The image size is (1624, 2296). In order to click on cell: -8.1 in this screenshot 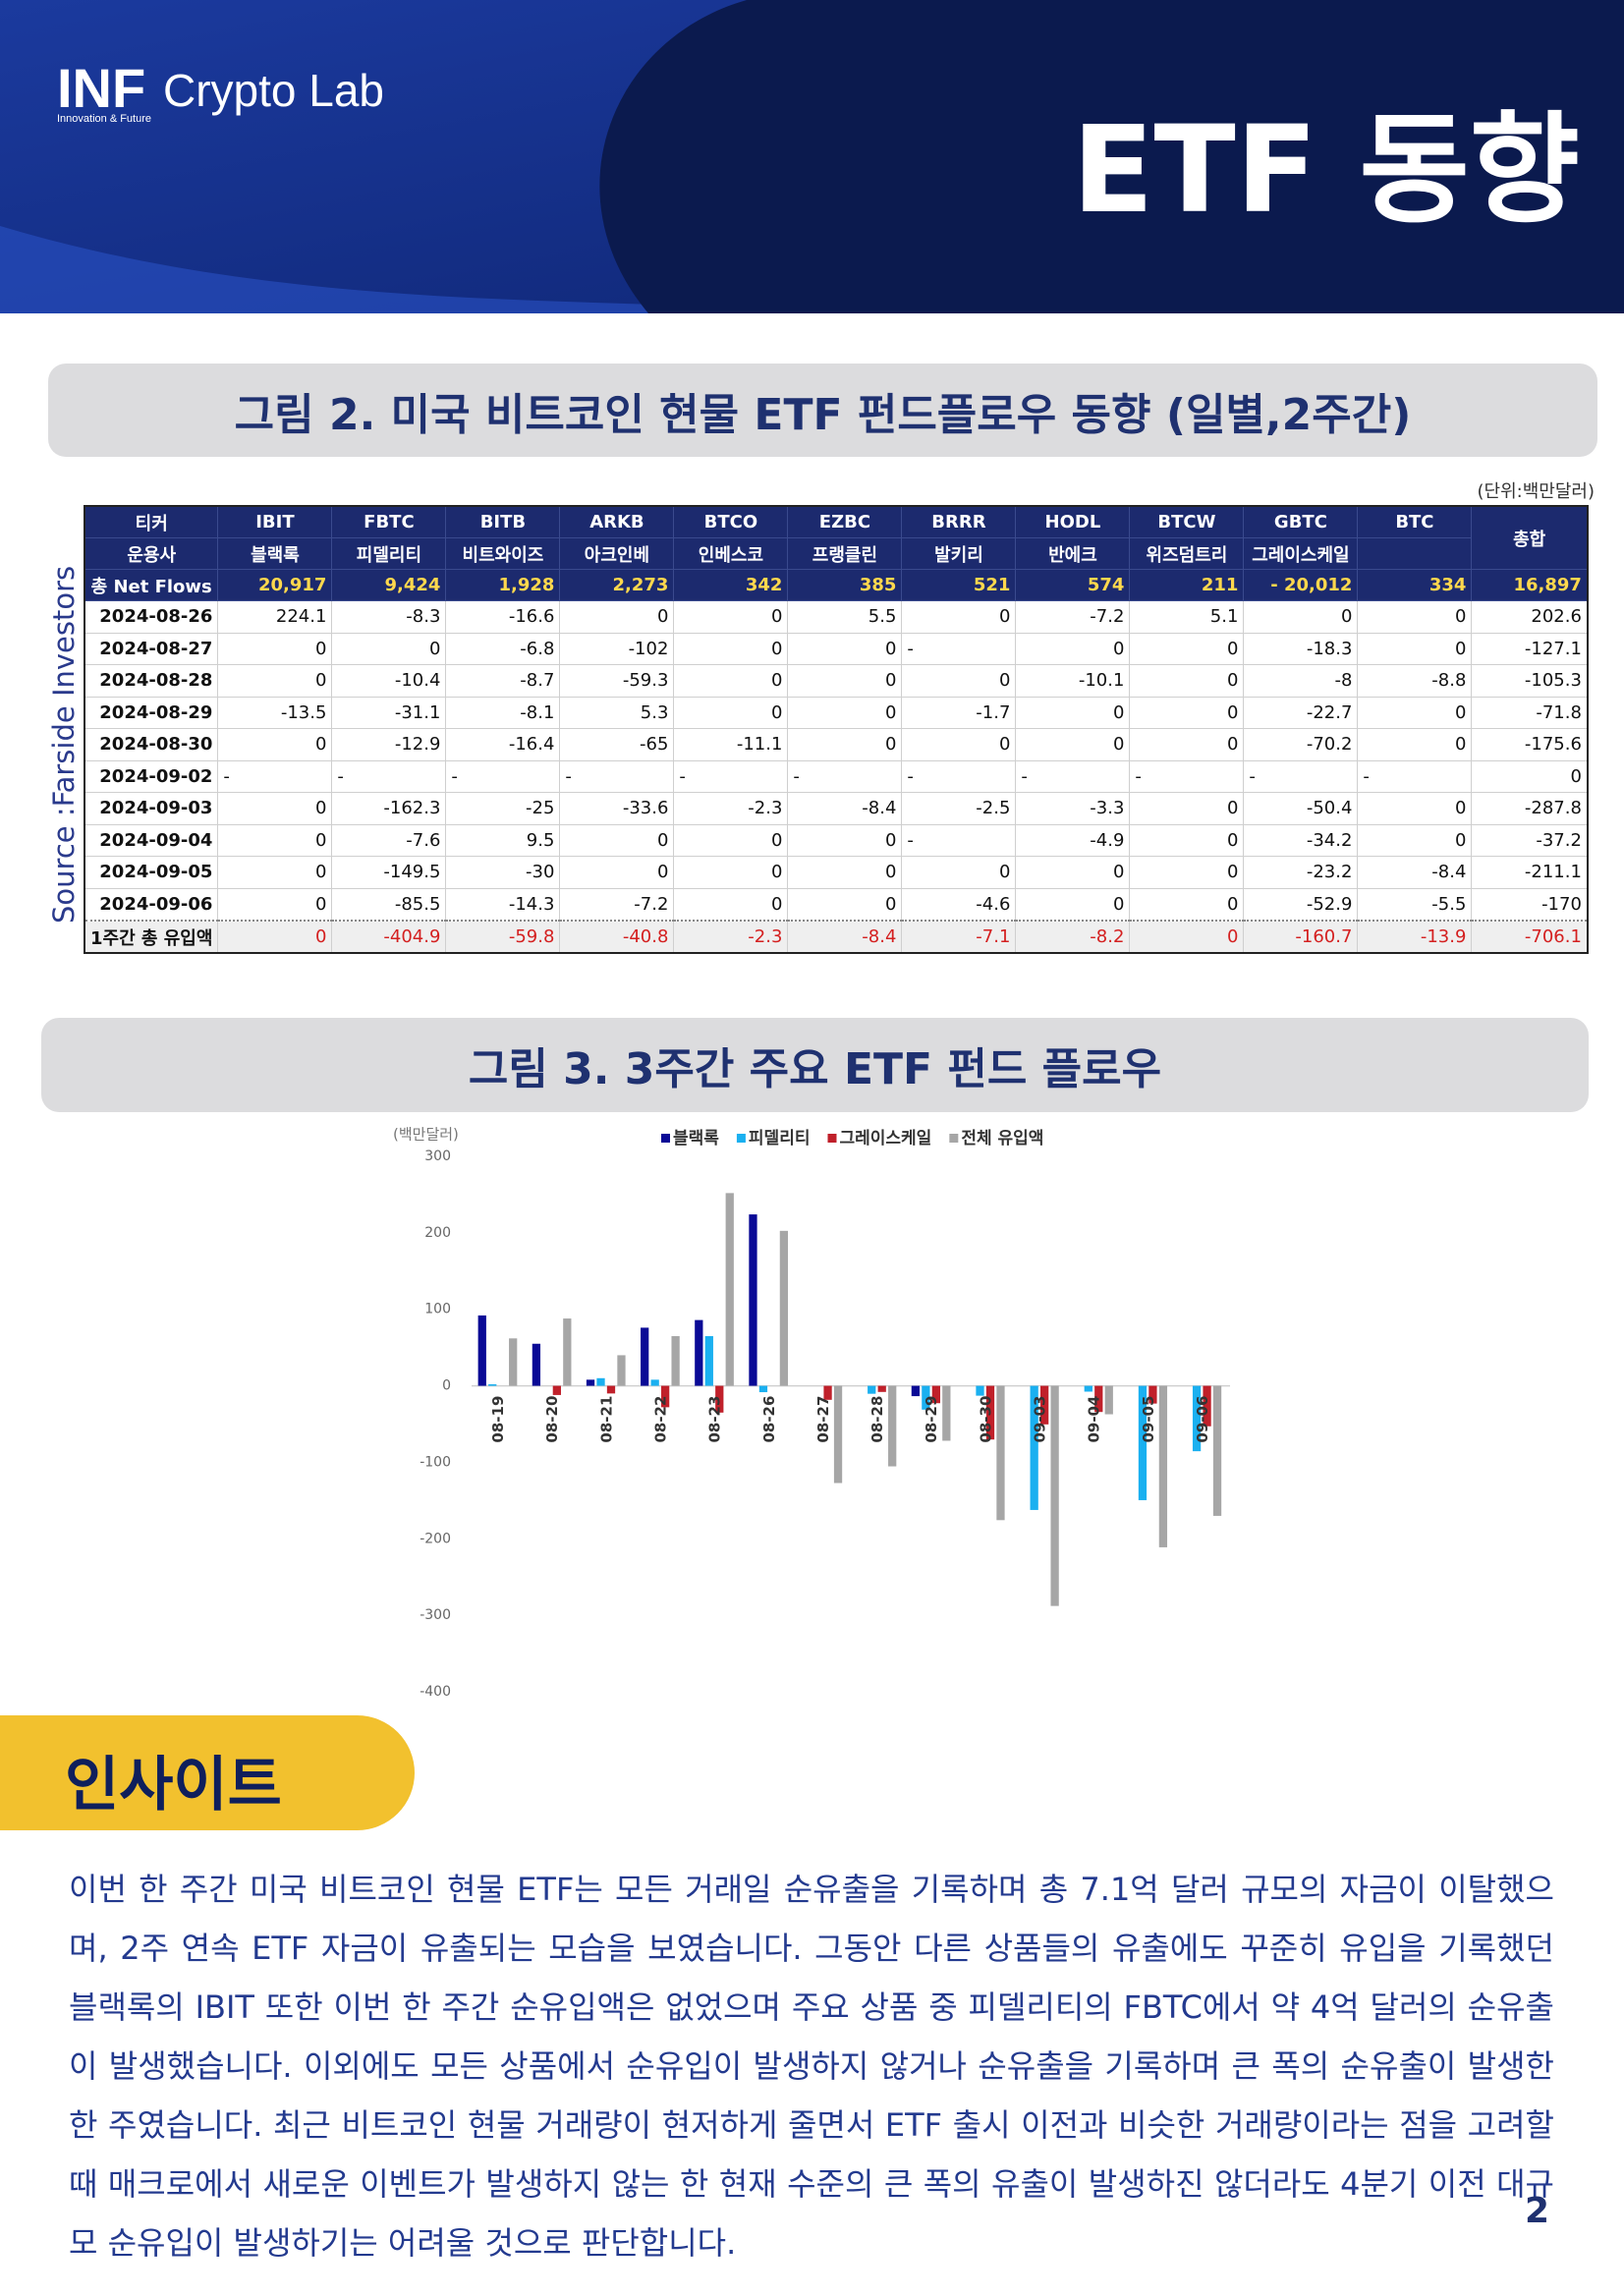, I will do `click(503, 712)`.